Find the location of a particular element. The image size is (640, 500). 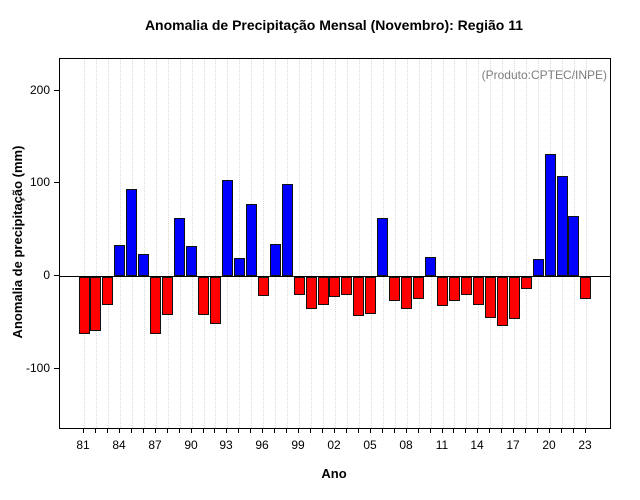

x-tick-label: 99 is located at coordinates (298, 445).